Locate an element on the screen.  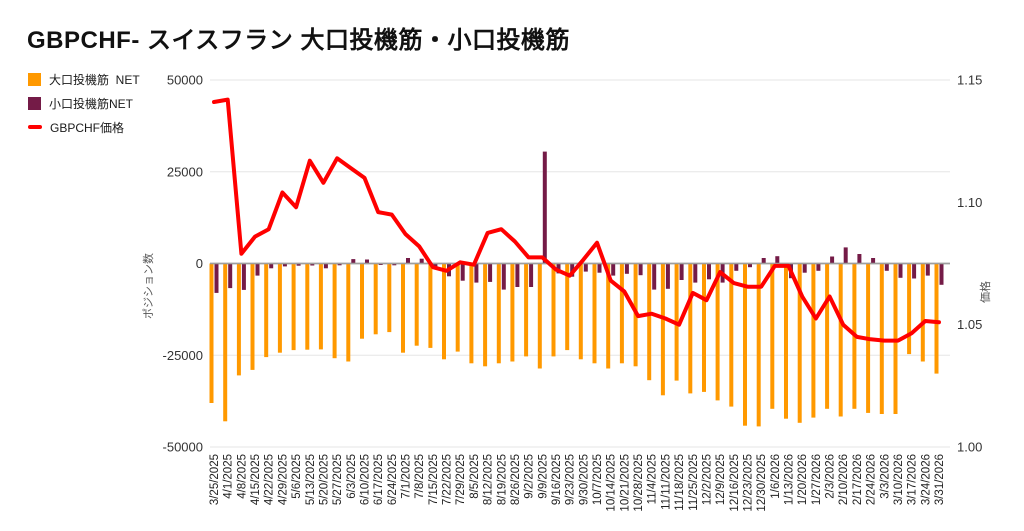
x-axis-date-label: 11/4/2025 is located at coordinates (653, 479).